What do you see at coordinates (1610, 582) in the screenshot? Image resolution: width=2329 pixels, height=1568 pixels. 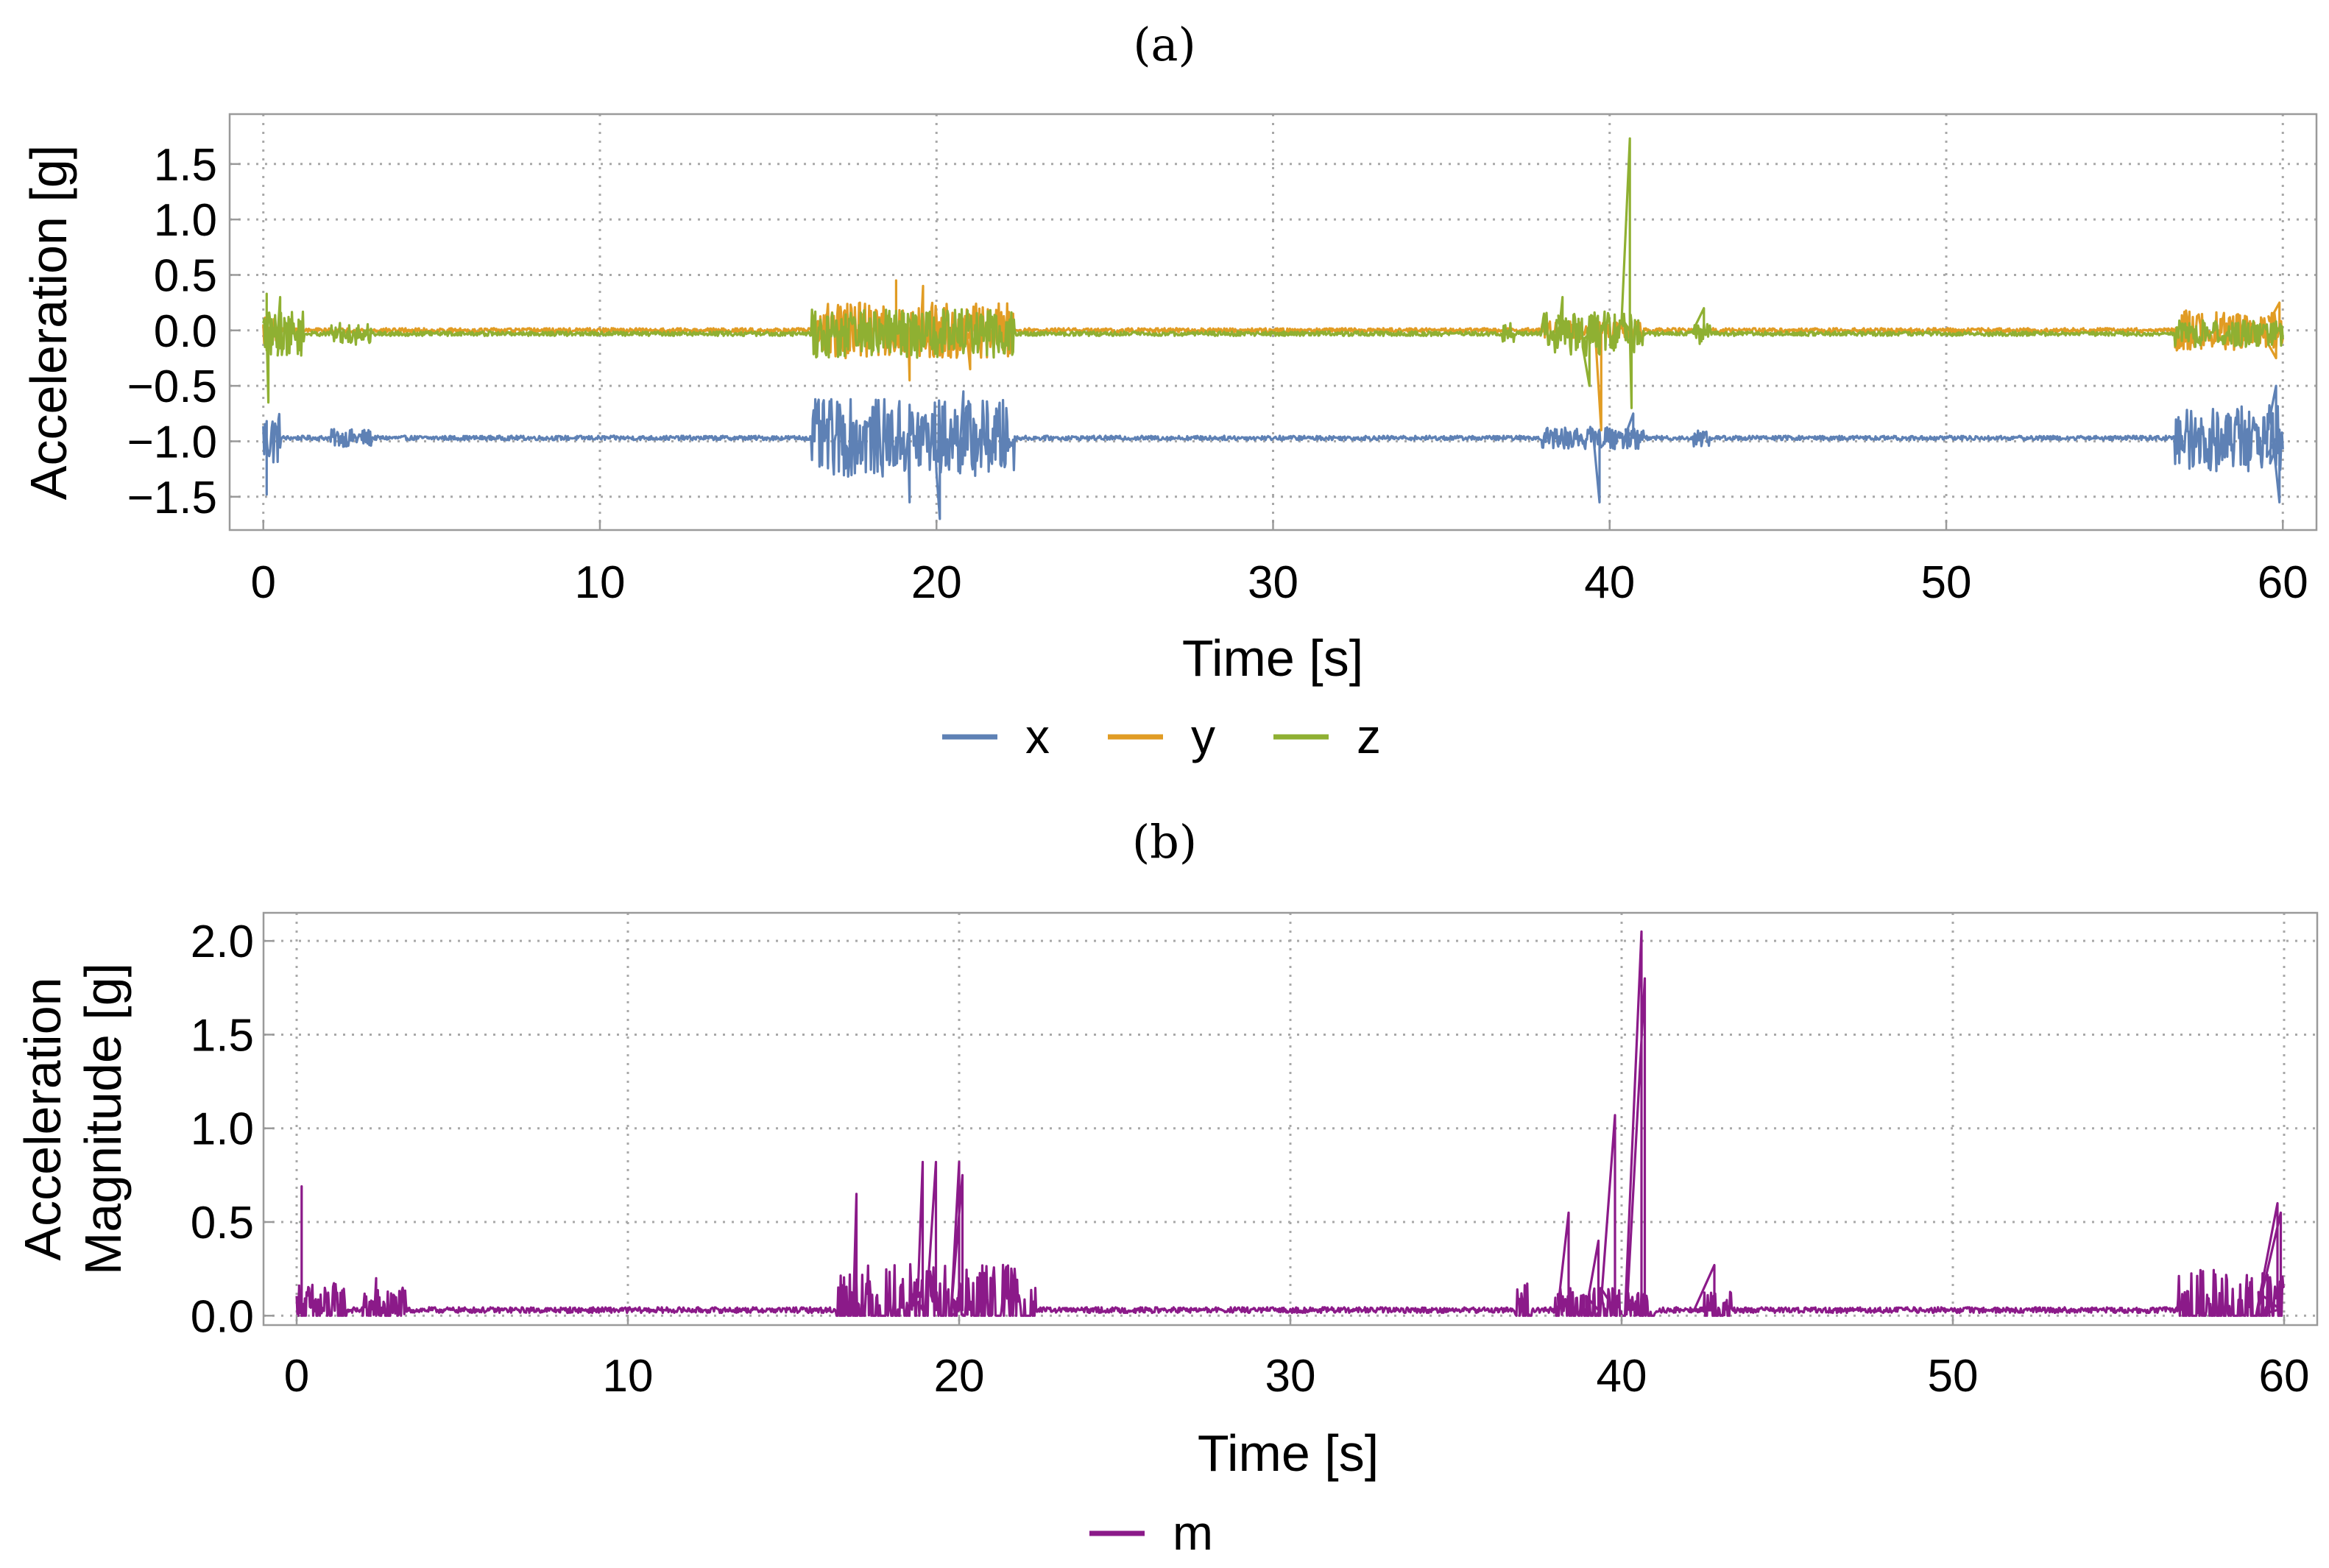 I see `panel-a-xtick-label-4: 40` at bounding box center [1610, 582].